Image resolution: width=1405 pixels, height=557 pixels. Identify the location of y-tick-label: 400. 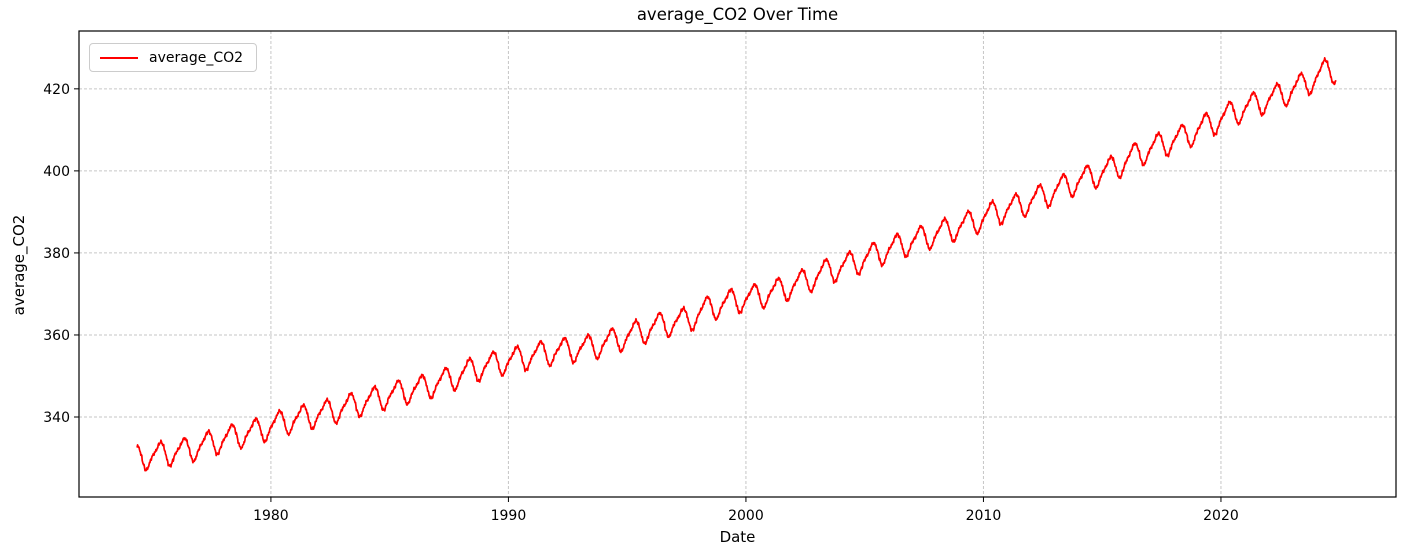
(56, 172).